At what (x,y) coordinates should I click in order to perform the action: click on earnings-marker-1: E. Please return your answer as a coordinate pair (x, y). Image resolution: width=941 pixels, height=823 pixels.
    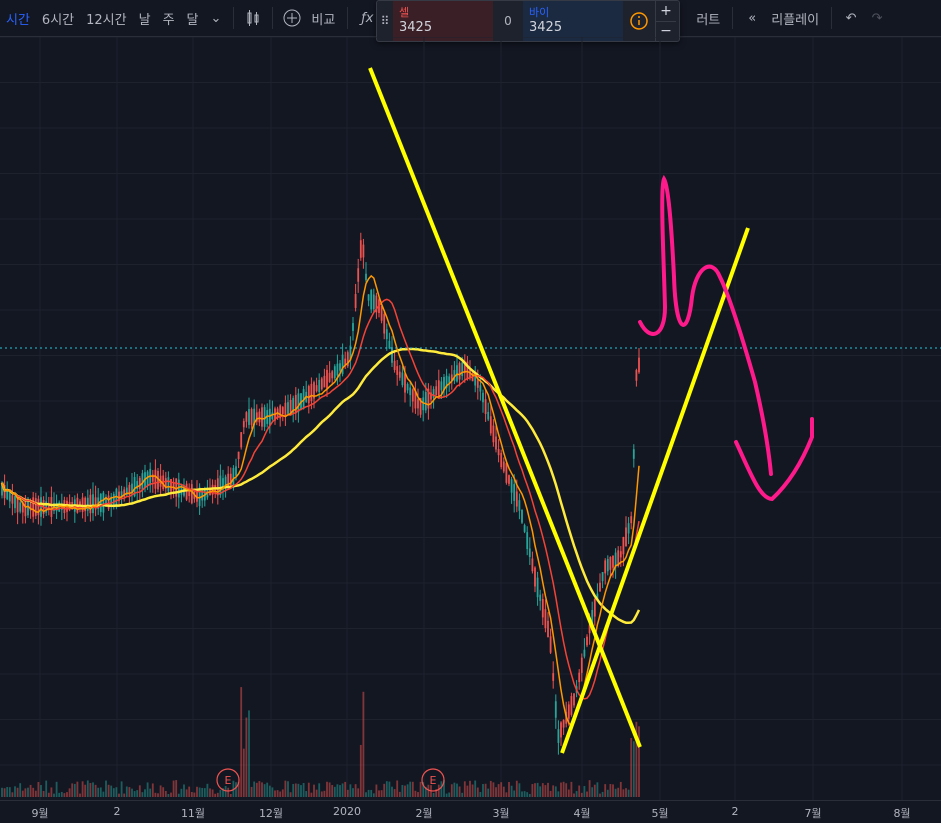
    Looking at the image, I should click on (228, 780).